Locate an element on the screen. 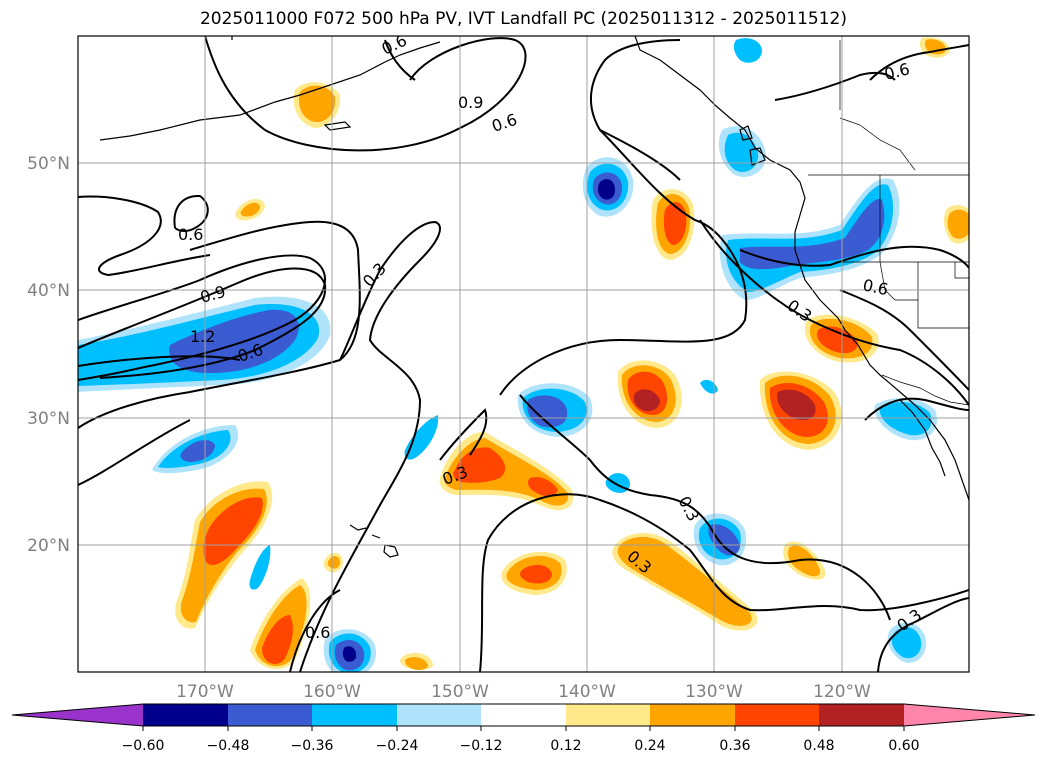 The image size is (1047, 765). lat-label: 40°N is located at coordinates (48, 291).